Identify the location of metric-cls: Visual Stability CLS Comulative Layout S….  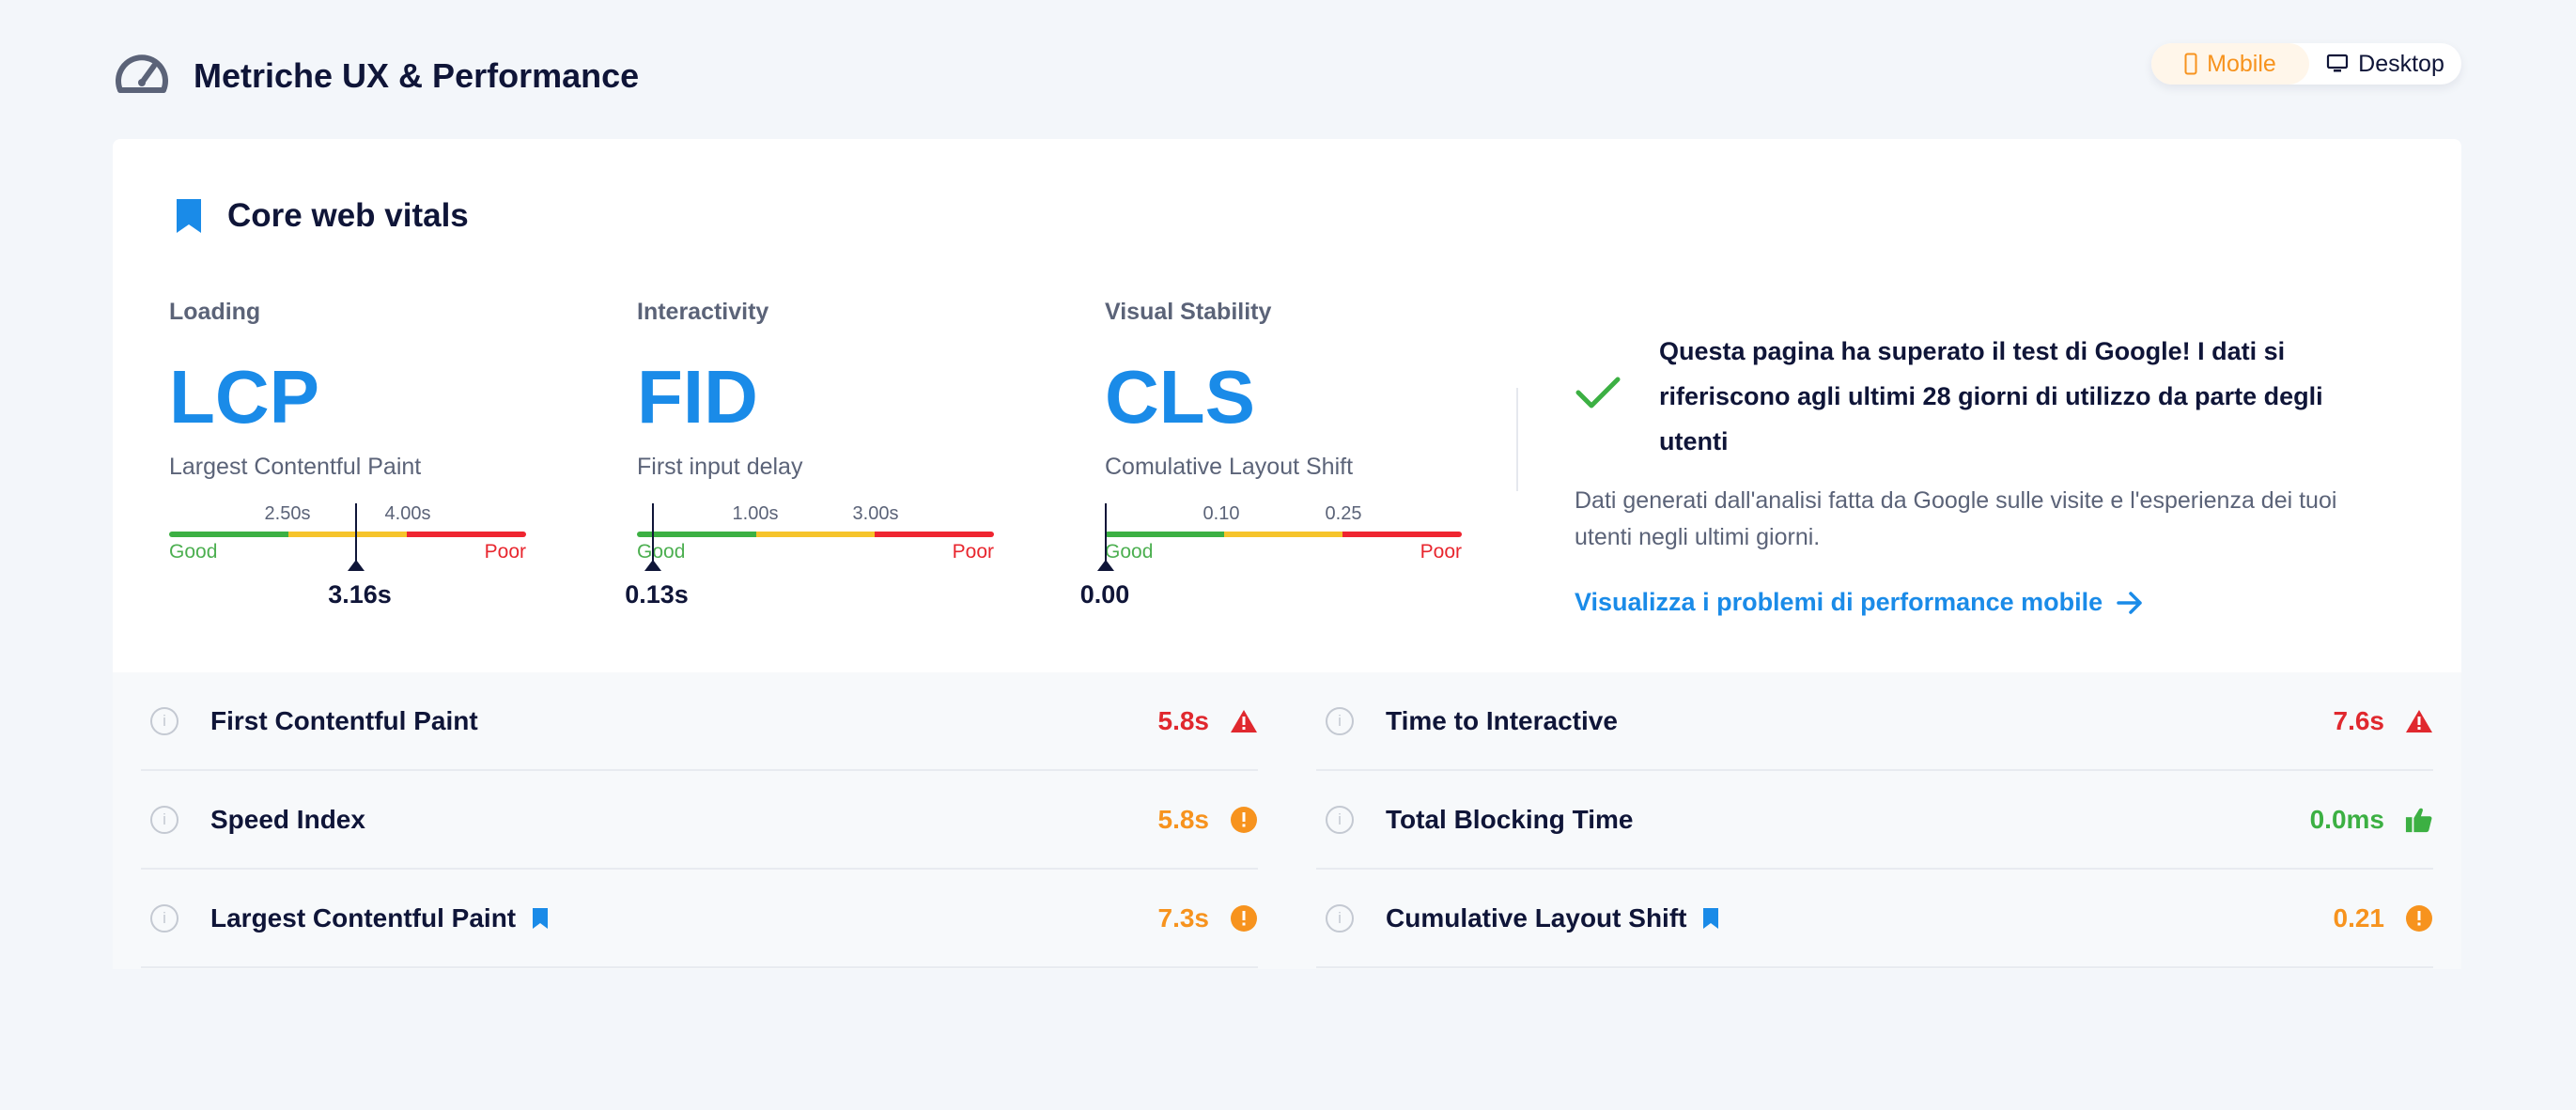
(1271, 454).